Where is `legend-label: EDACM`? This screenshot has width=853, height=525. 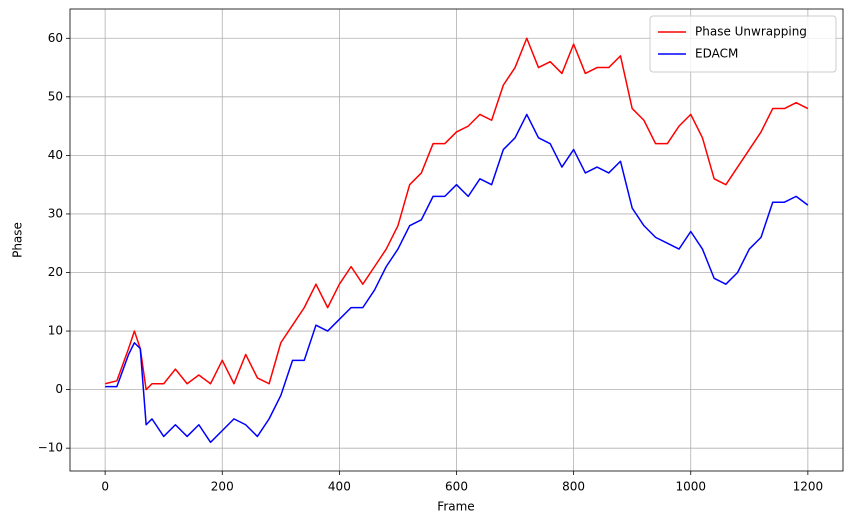
legend-label: EDACM is located at coordinates (716, 54).